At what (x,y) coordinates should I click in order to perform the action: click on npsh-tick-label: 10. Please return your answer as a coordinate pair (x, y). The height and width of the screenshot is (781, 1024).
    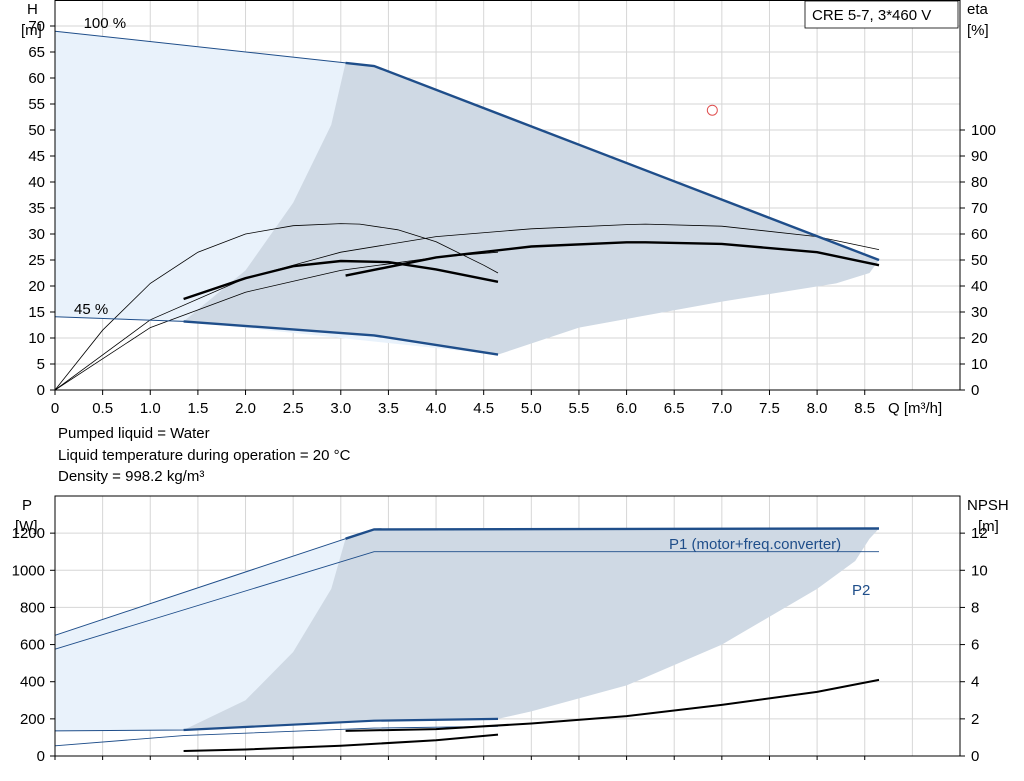
    Looking at the image, I should click on (979, 570).